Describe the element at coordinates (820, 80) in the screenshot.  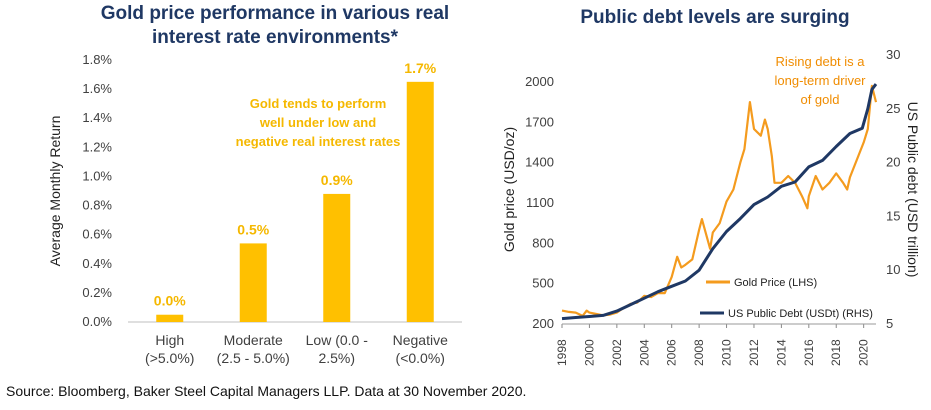
I see `line-chart-annotation: long-term driver` at that location.